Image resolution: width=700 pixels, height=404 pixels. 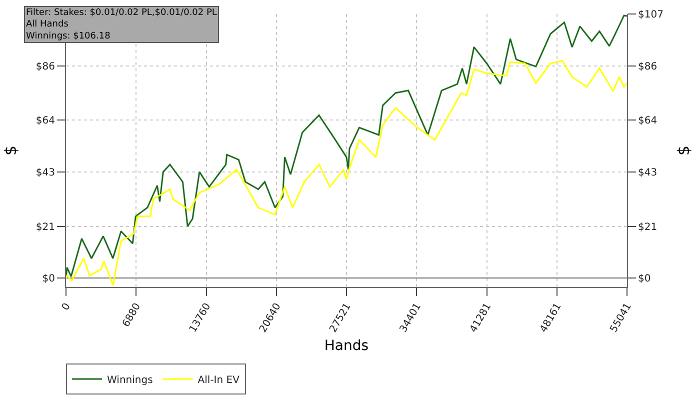 What do you see at coordinates (47, 25) in the screenshot?
I see `annotation: All Hands` at bounding box center [47, 25].